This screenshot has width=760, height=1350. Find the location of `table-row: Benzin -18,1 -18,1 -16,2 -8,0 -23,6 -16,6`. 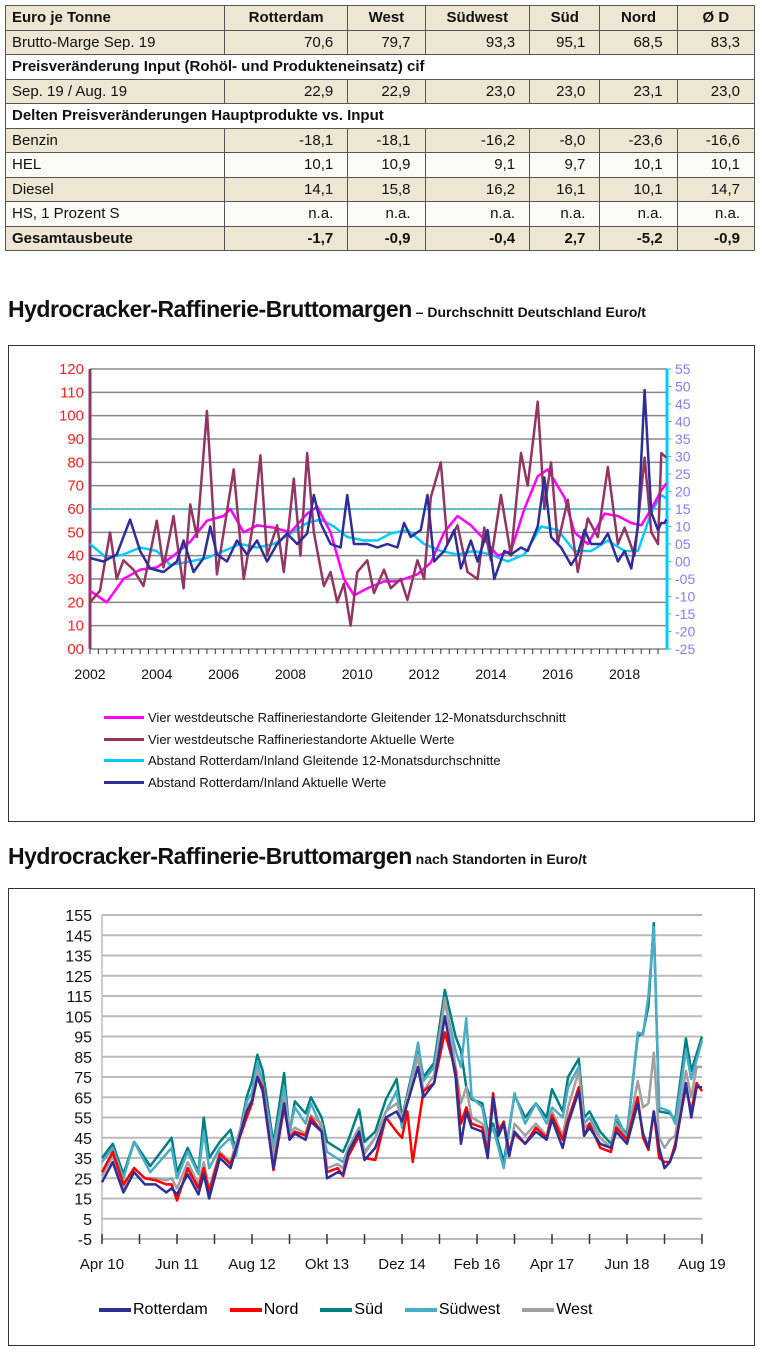

table-row: Benzin -18,1 -18,1 -16,2 -8,0 -23,6 -16,6 is located at coordinates (380, 140).